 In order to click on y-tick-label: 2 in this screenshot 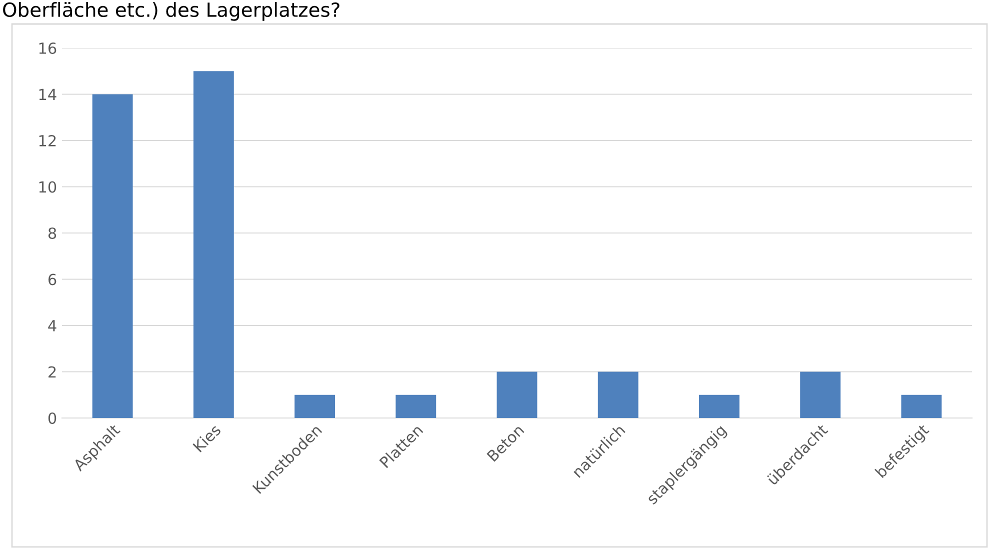, I will do `click(52, 372)`.